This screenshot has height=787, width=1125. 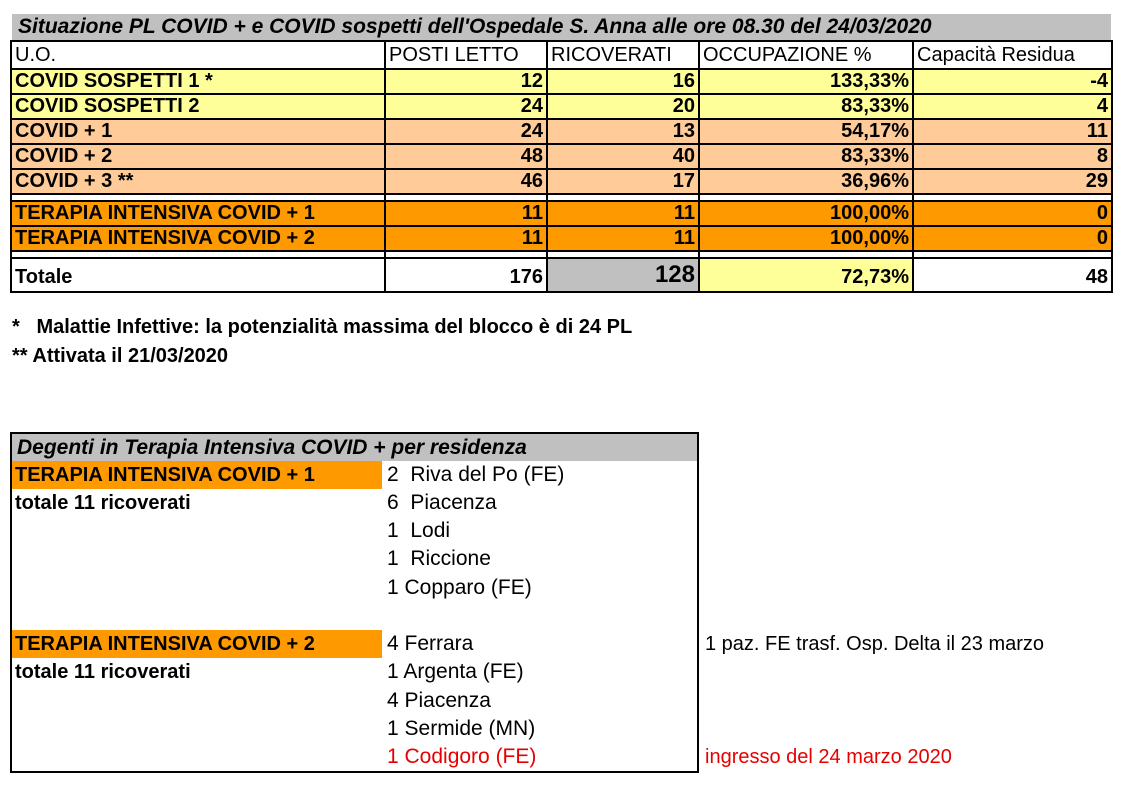 I want to click on uo-cell: COVID + 3 **, so click(x=198, y=181).